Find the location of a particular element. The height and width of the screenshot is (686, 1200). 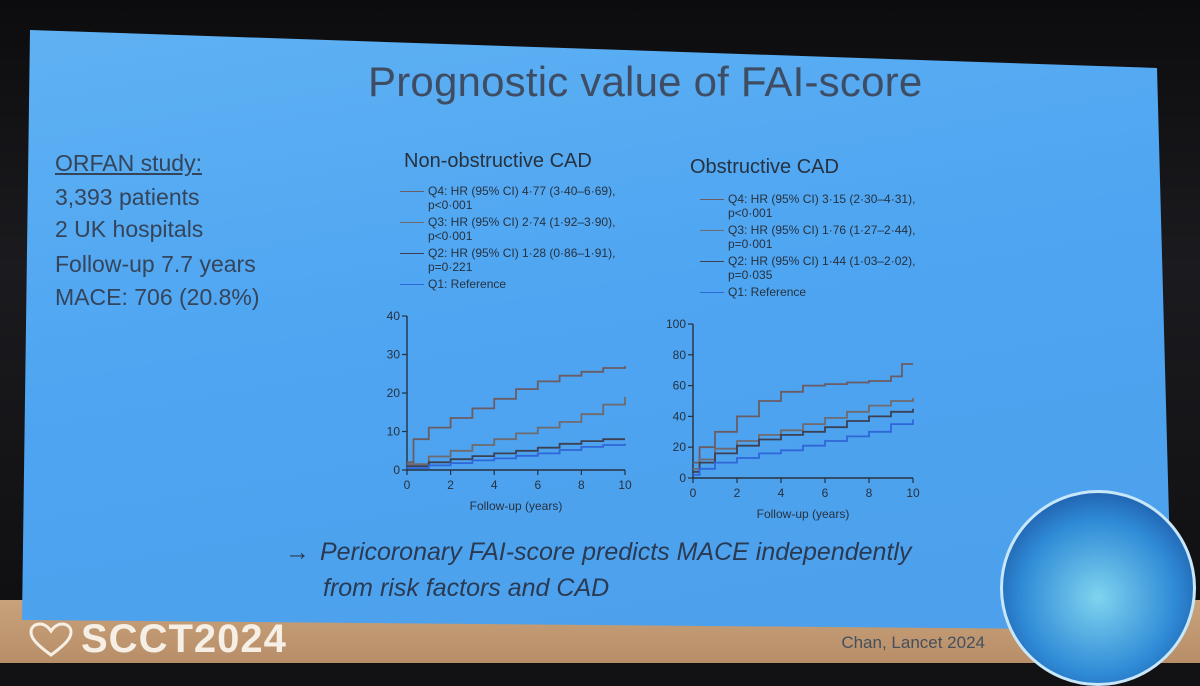

study-mace: MACE: 706 (20.8%) is located at coordinates (157, 297).